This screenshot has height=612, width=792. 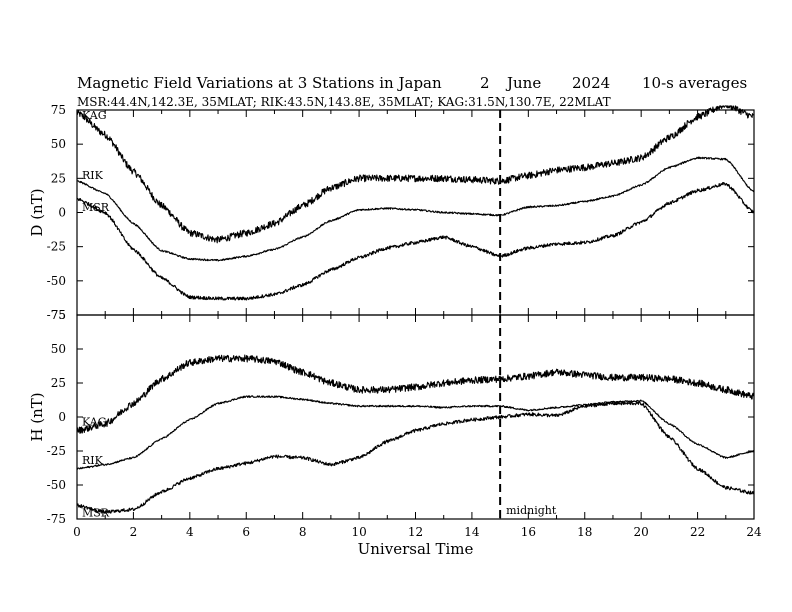 What do you see at coordinates (37, 212) in the screenshot?
I see `y-axis-label: D (nT)` at bounding box center [37, 212].